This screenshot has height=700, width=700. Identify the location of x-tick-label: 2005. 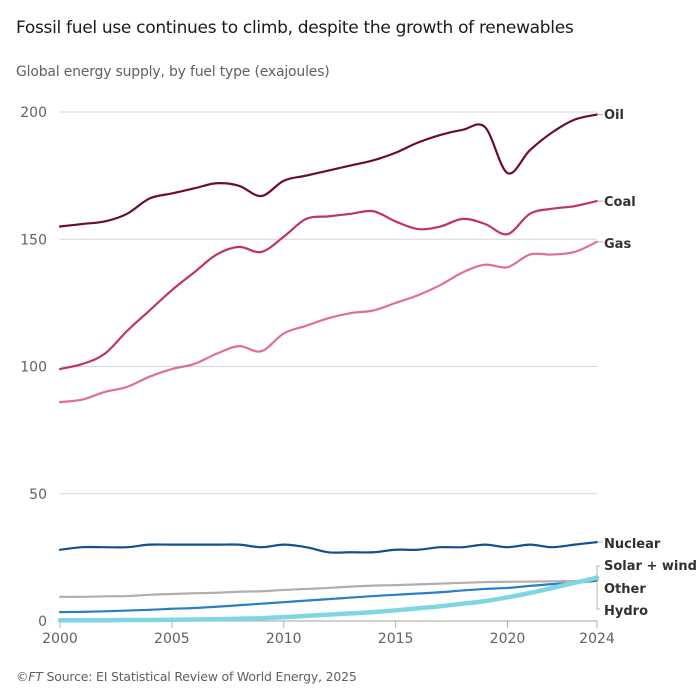
(172, 639).